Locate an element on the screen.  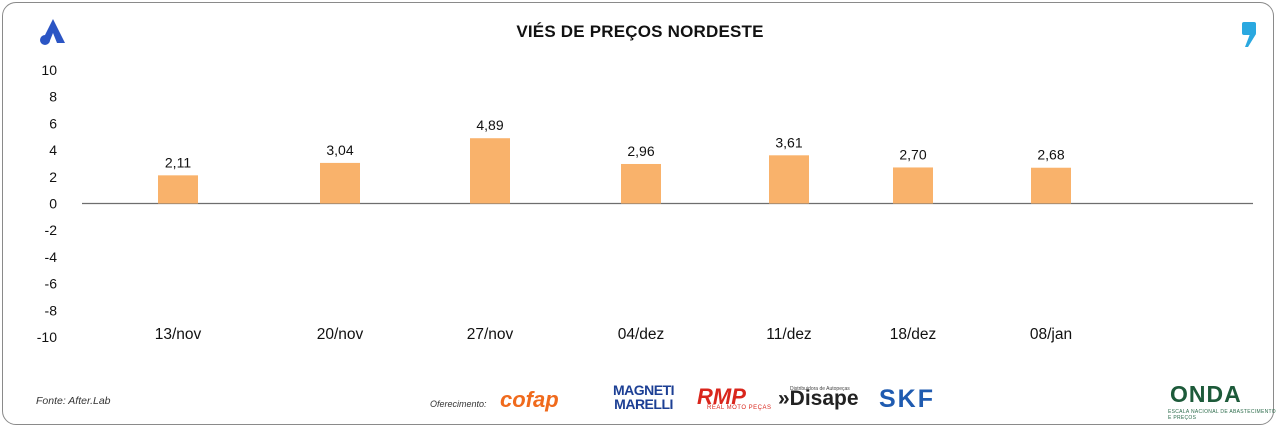
bar-value-label: 2,96 is located at coordinates (640, 151).